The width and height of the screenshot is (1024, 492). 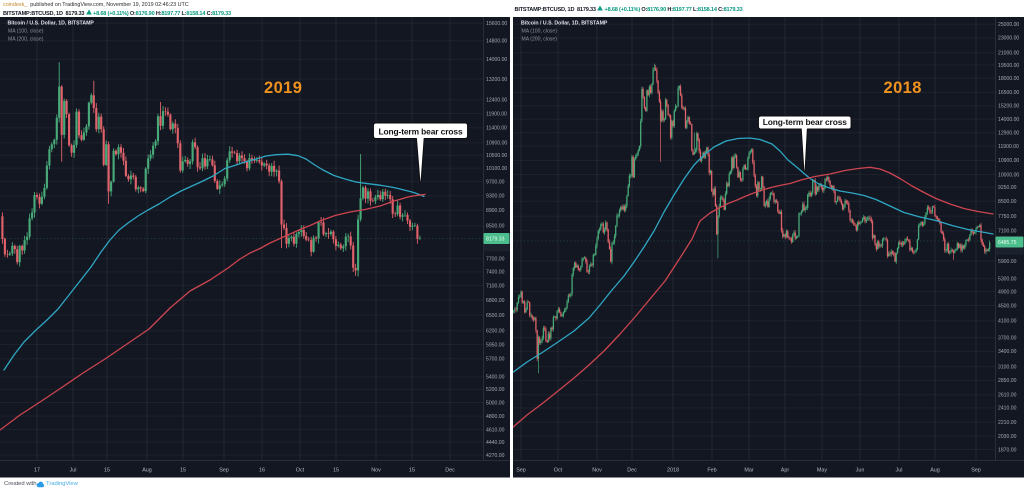 What do you see at coordinates (1007, 262) in the screenshot?
I see `svg-text: 5900.00` at bounding box center [1007, 262].